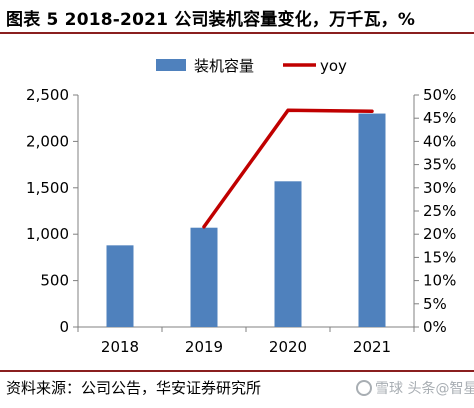  I want to click on x-tick-label: 2018, so click(120, 347).